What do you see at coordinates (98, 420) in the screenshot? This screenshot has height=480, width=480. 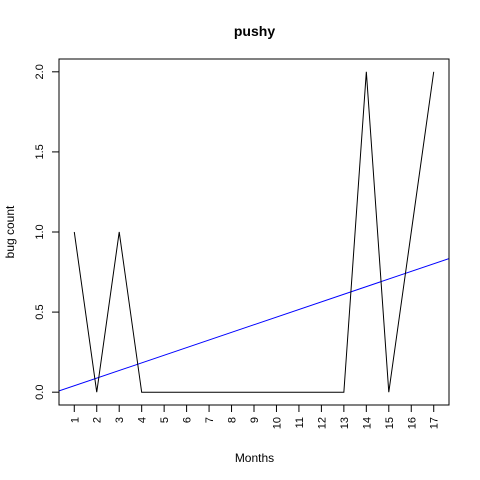 I see `x-tick-label: 2` at bounding box center [98, 420].